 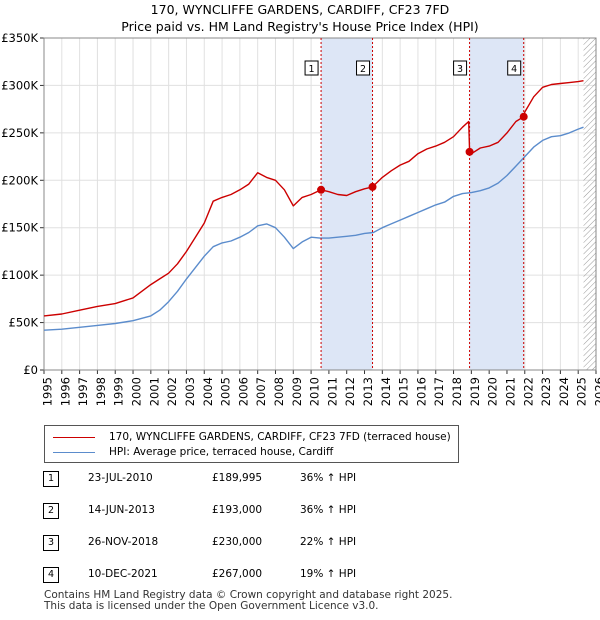 What do you see at coordinates (51, 543) in the screenshot?
I see `sale-number-badge: 3` at bounding box center [51, 543].